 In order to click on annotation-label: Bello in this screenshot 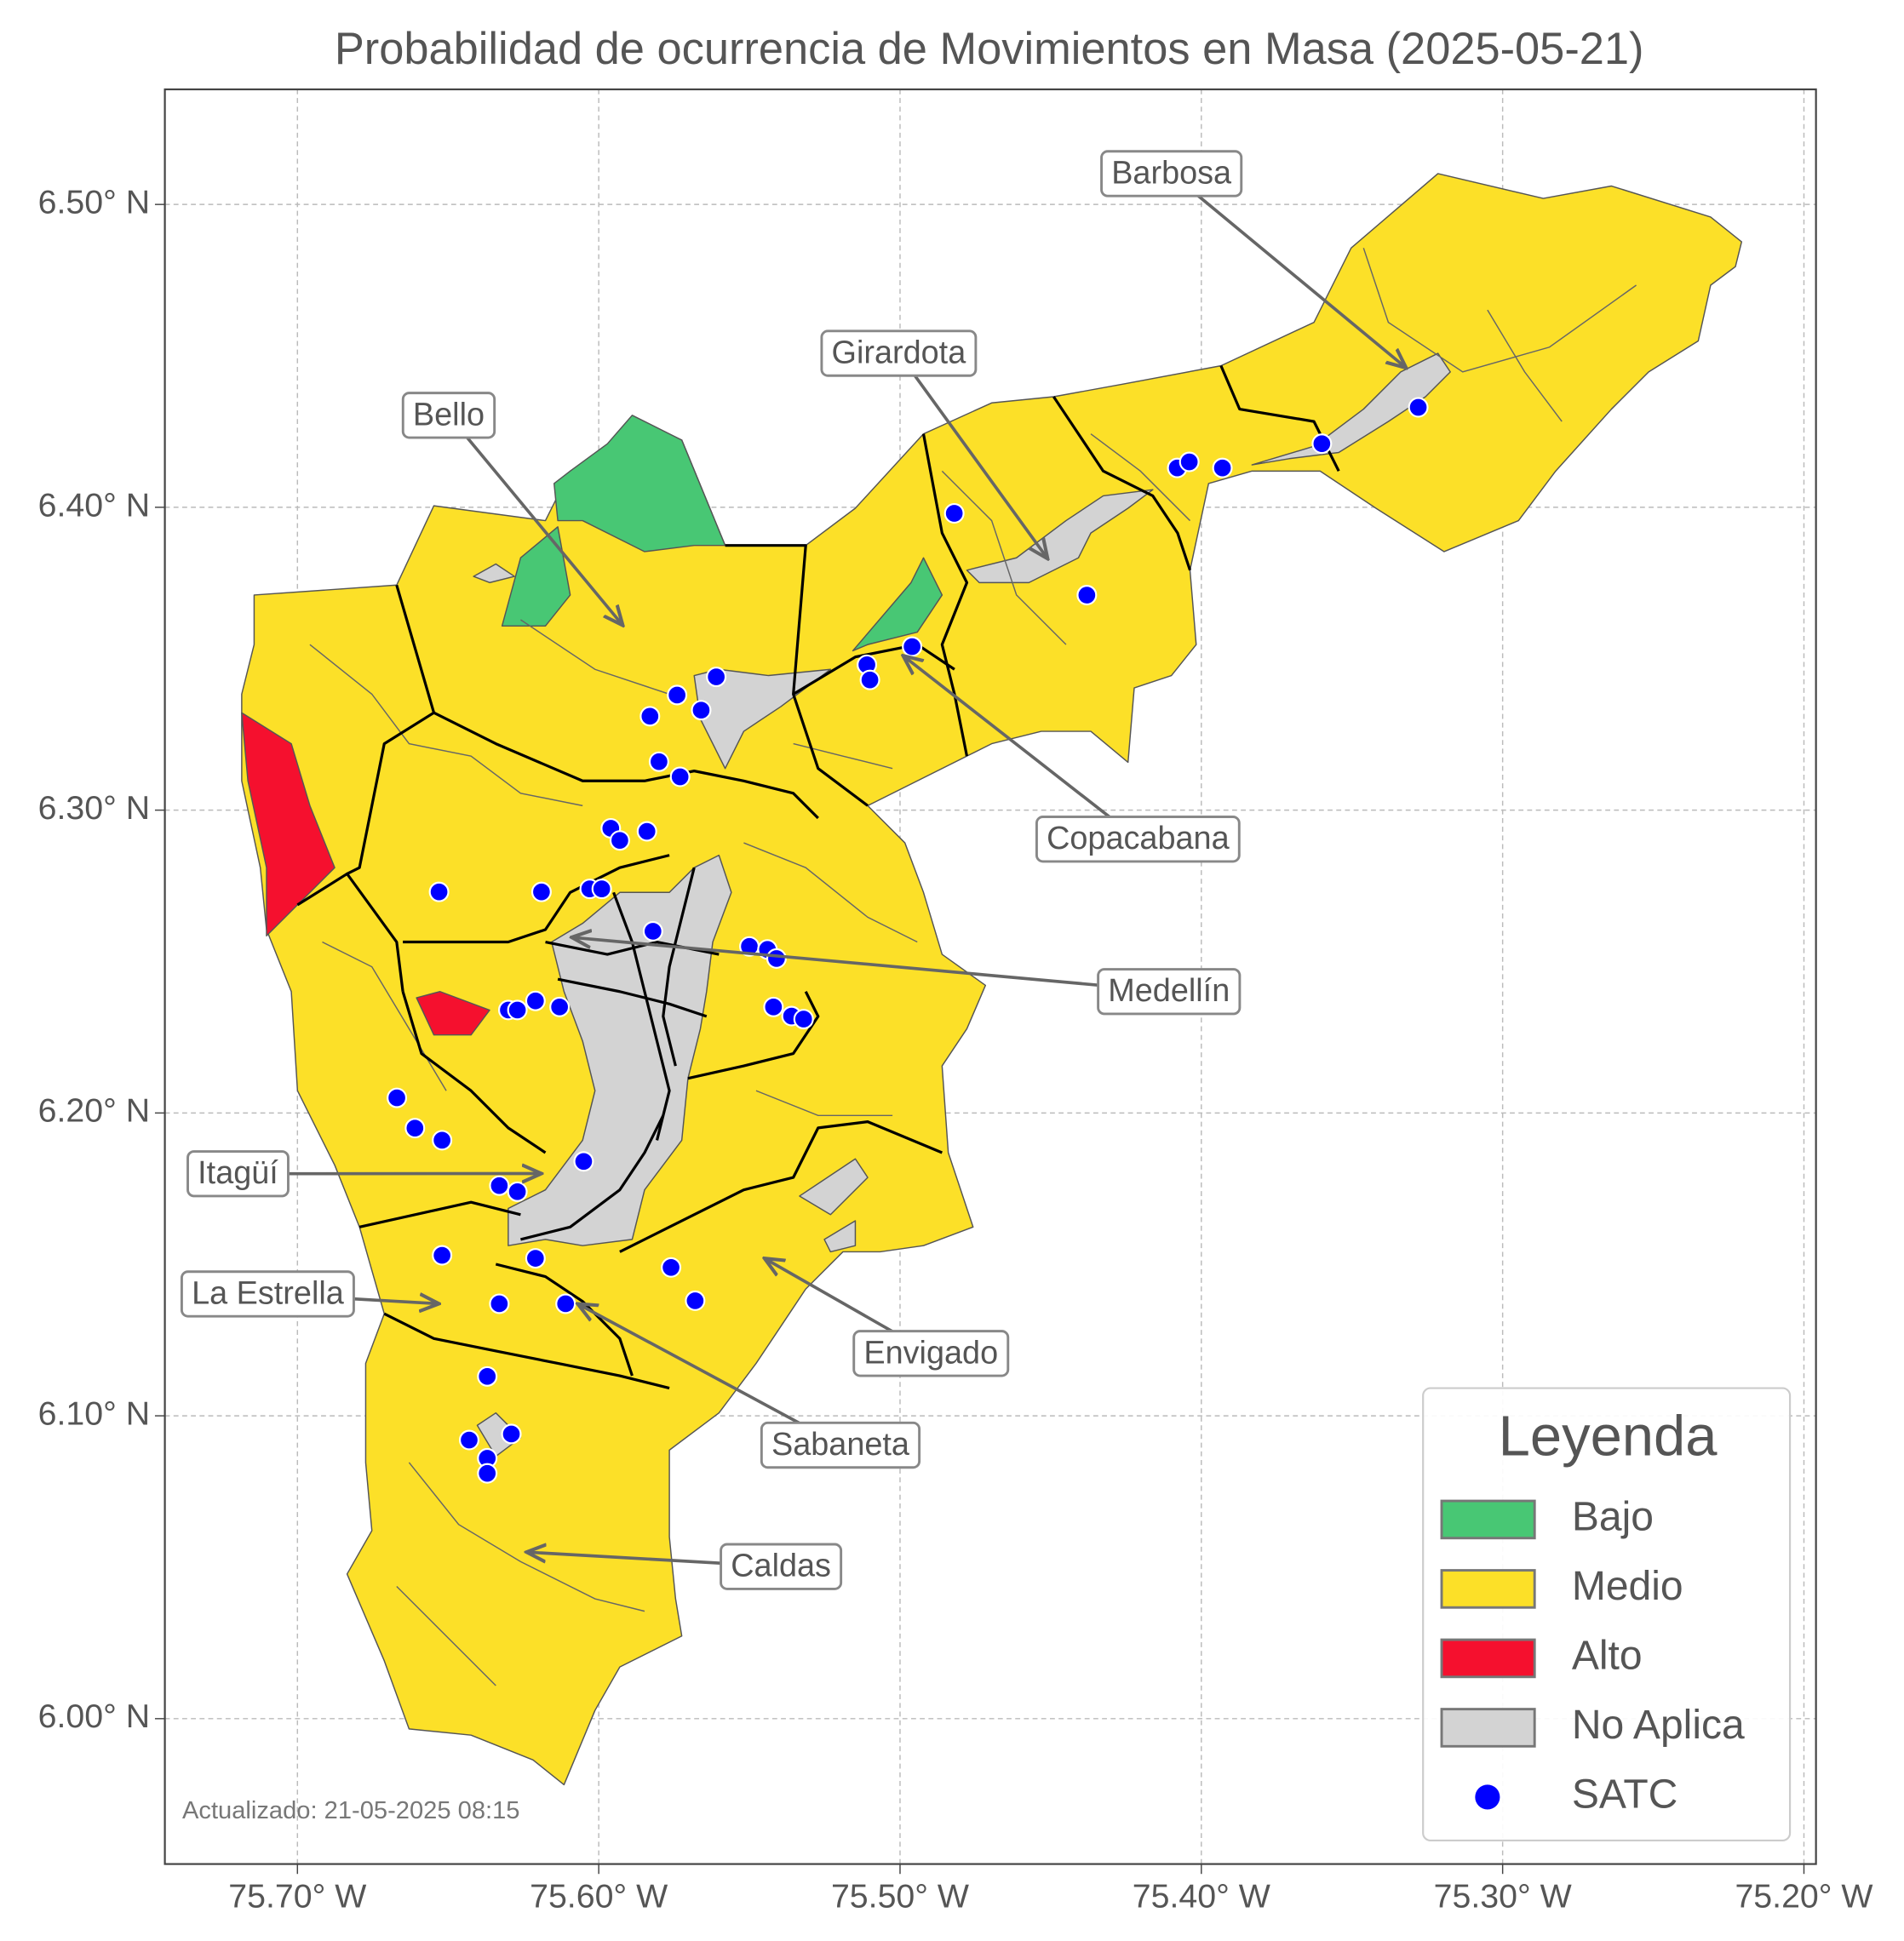, I will do `click(449, 414)`.